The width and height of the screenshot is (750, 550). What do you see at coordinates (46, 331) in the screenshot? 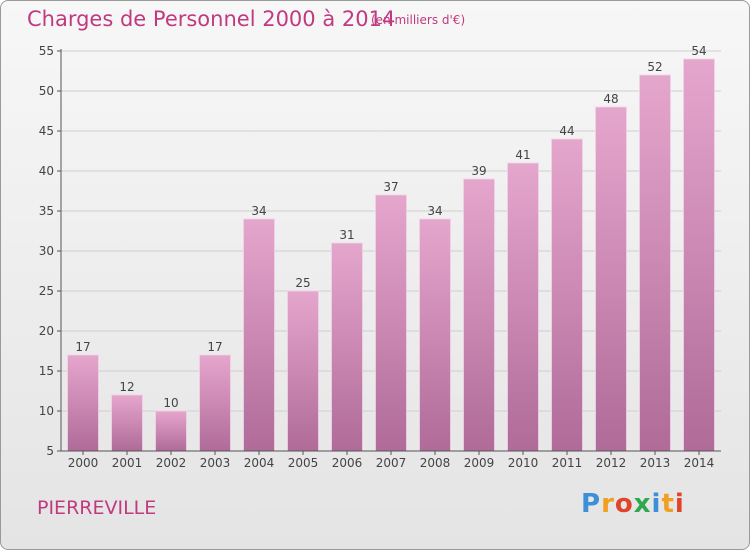
I see `y-tick-label: 20` at bounding box center [46, 331].